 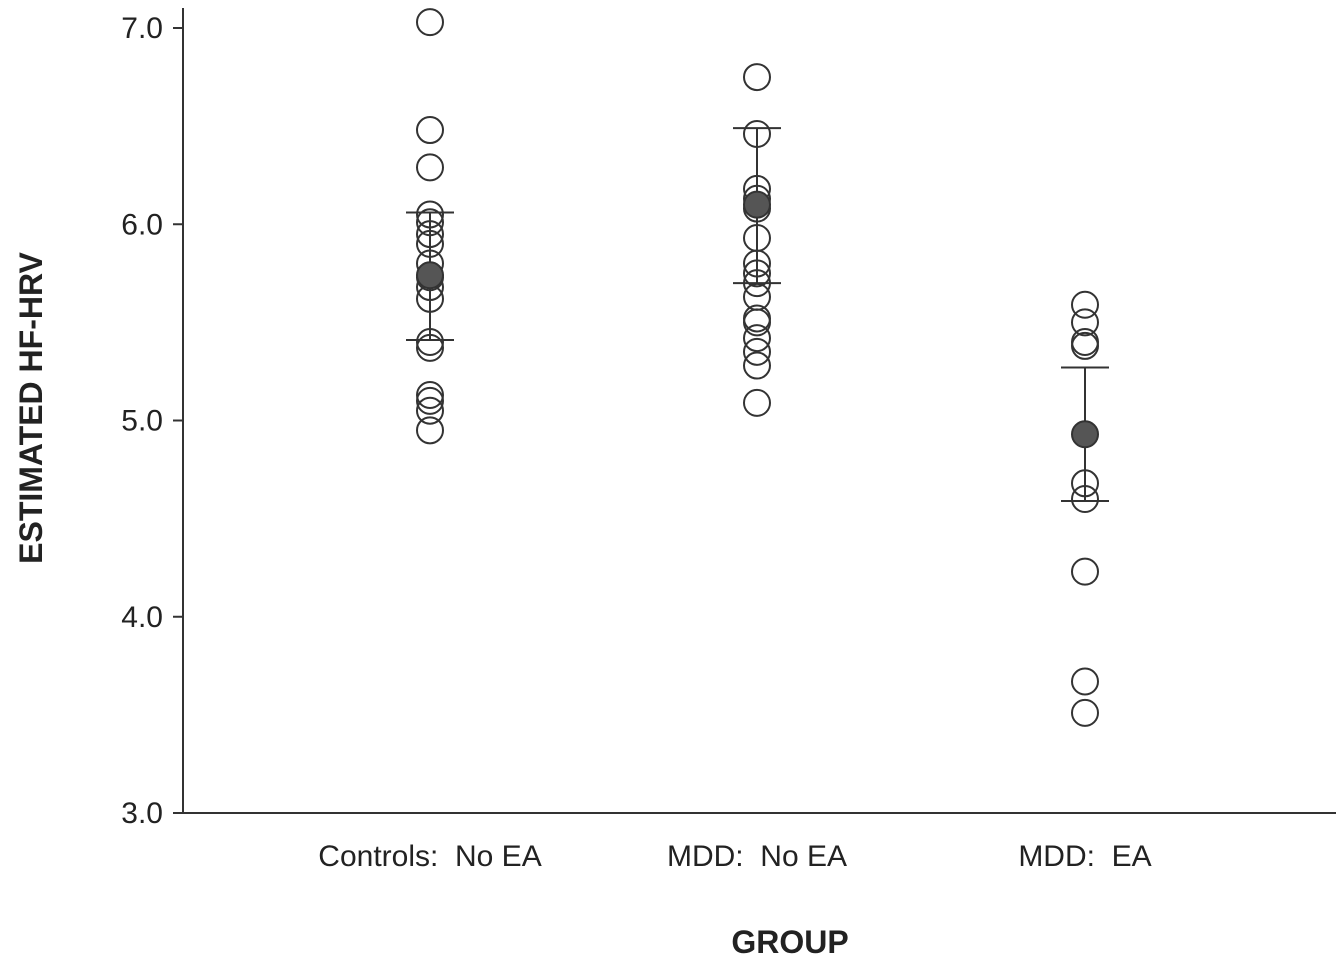 What do you see at coordinates (142, 617) in the screenshot?
I see `y-tick-label: 4.0` at bounding box center [142, 617].